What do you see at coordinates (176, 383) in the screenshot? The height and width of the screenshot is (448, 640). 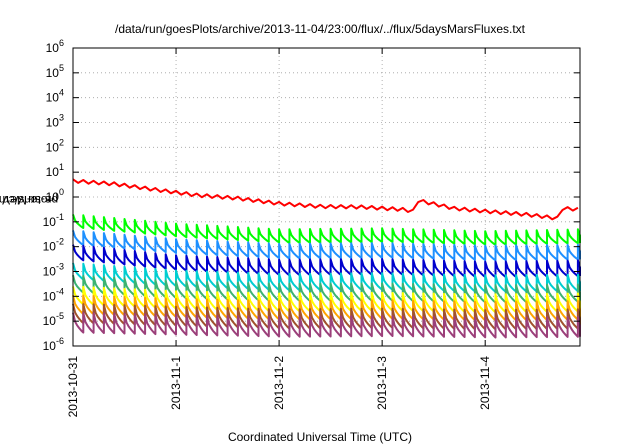 I see `x-tick-label: 2013-11-1` at bounding box center [176, 383].